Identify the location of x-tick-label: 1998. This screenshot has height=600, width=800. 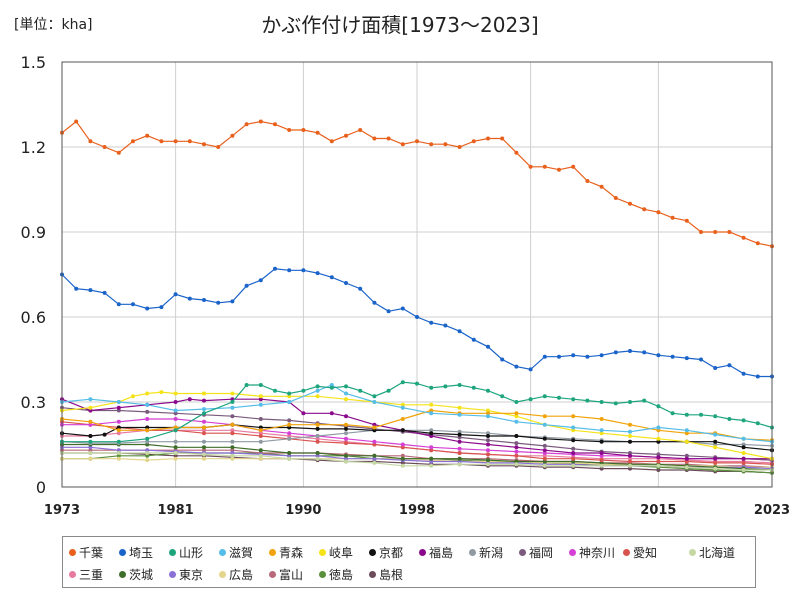
(417, 510).